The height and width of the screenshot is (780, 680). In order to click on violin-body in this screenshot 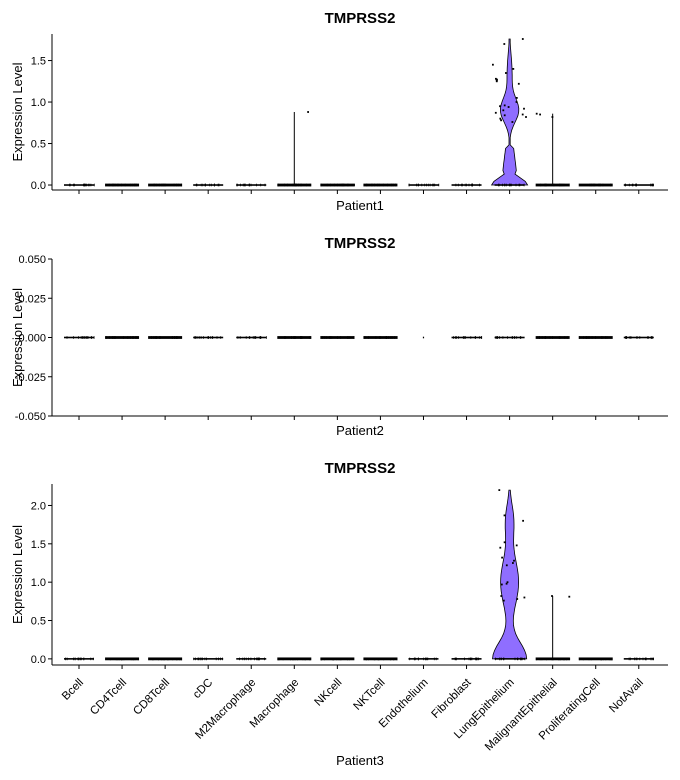, I will do `click(510, 574)`.